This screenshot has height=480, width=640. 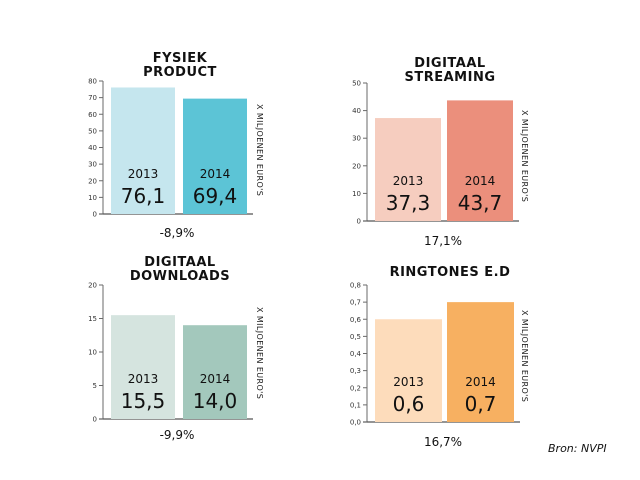 I want to click on chart-title: RINGTONES E.D, so click(x=450, y=272).